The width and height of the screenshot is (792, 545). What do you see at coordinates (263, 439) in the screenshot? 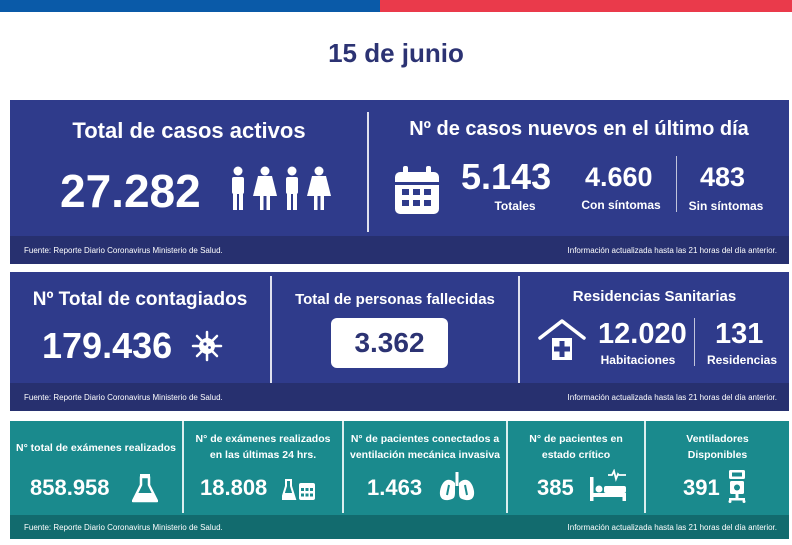
I see `examenes24-title-line1: N° de exámenes realizados` at bounding box center [263, 439].